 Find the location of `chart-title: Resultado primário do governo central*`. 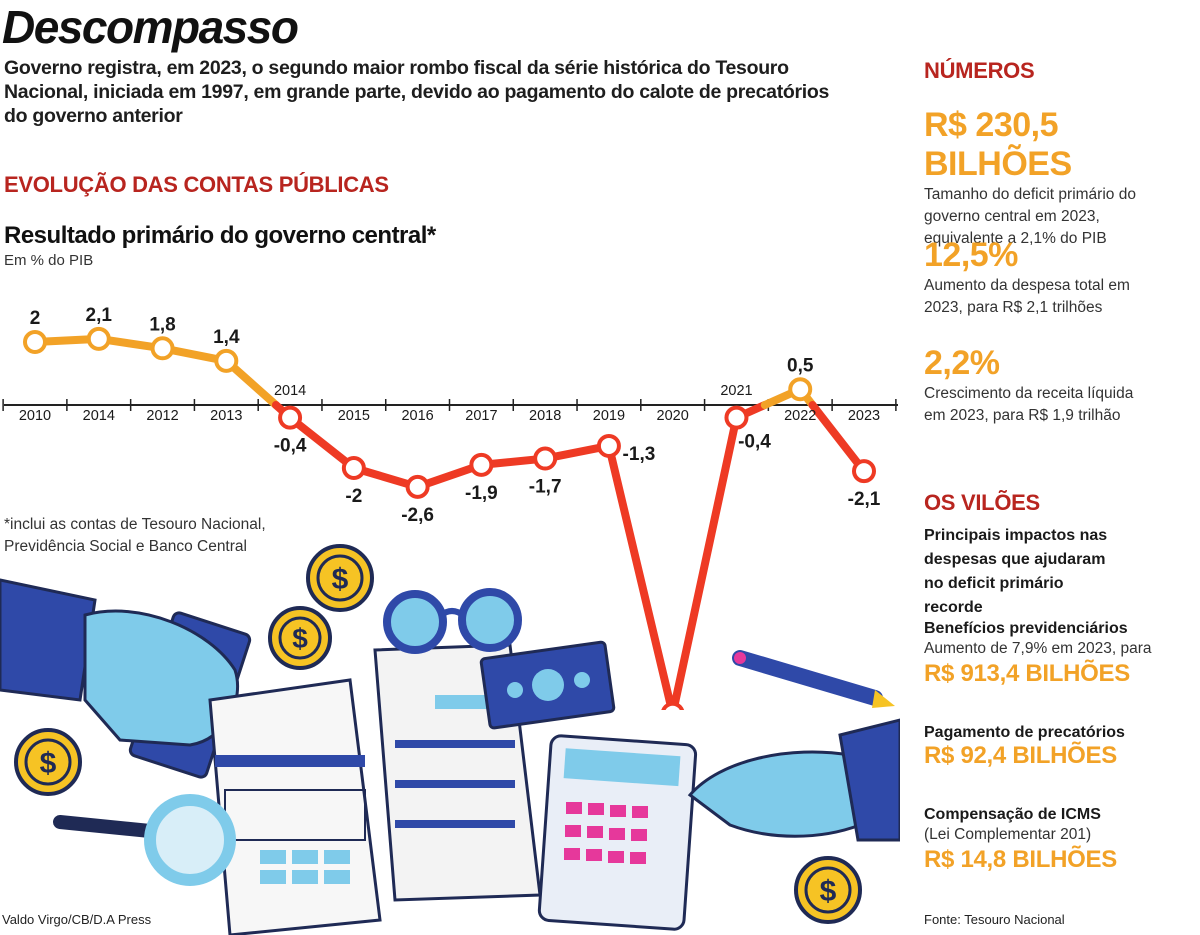

chart-title: Resultado primário do governo central* is located at coordinates (220, 235).